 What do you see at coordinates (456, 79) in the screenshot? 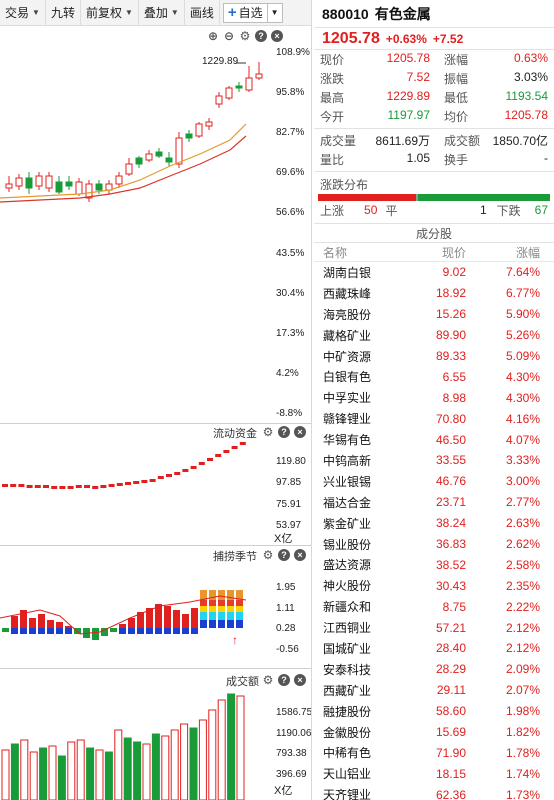
I see `quote-label: 振幅` at bounding box center [456, 79].